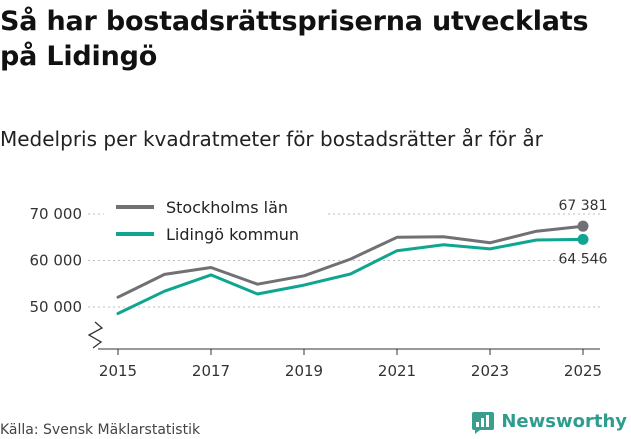 This screenshot has width=631, height=439. I want to click on chart-legend: Stockholms län Lidingö kommun, so click(215, 220).